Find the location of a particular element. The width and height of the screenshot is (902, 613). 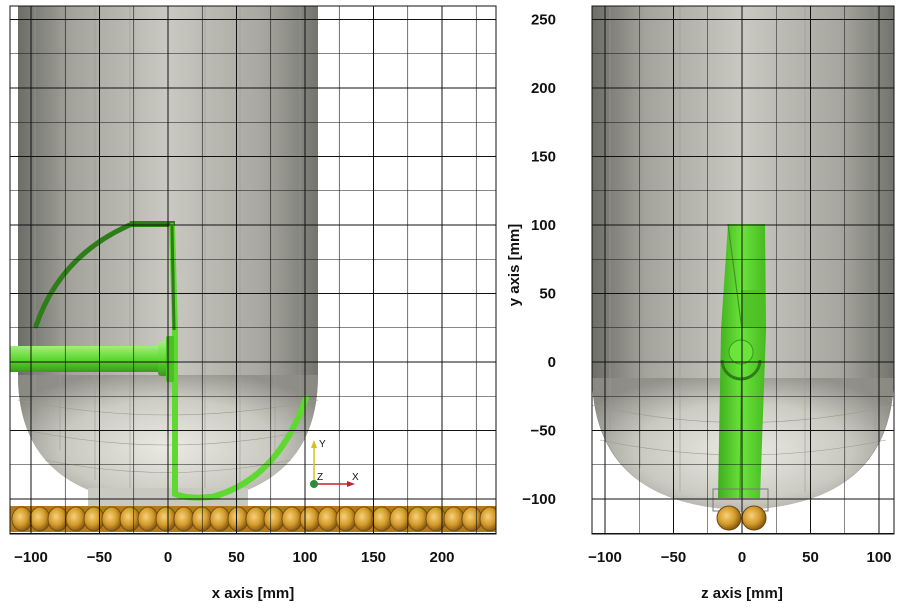

right-y-tick-label: 50 is located at coordinates (547, 294).